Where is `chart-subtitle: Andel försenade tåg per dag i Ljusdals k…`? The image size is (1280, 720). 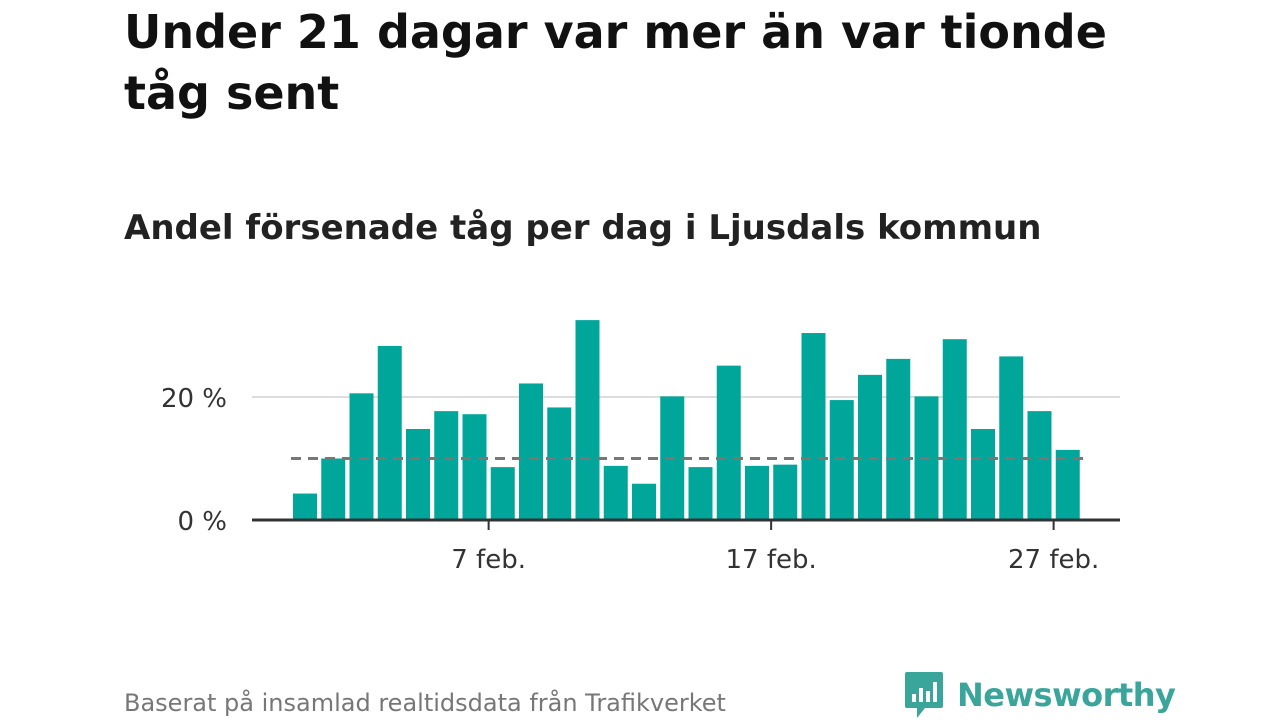 chart-subtitle: Andel försenade tåg per dag i Ljusdals k… is located at coordinates (583, 228).